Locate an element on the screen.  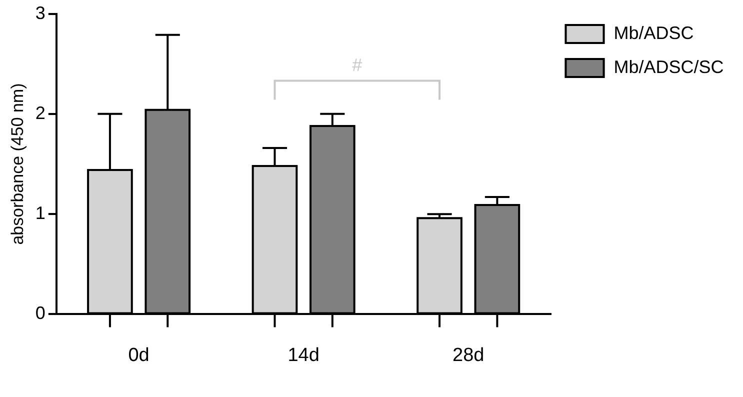
y-tick-label: 2 is located at coordinates (40, 112).